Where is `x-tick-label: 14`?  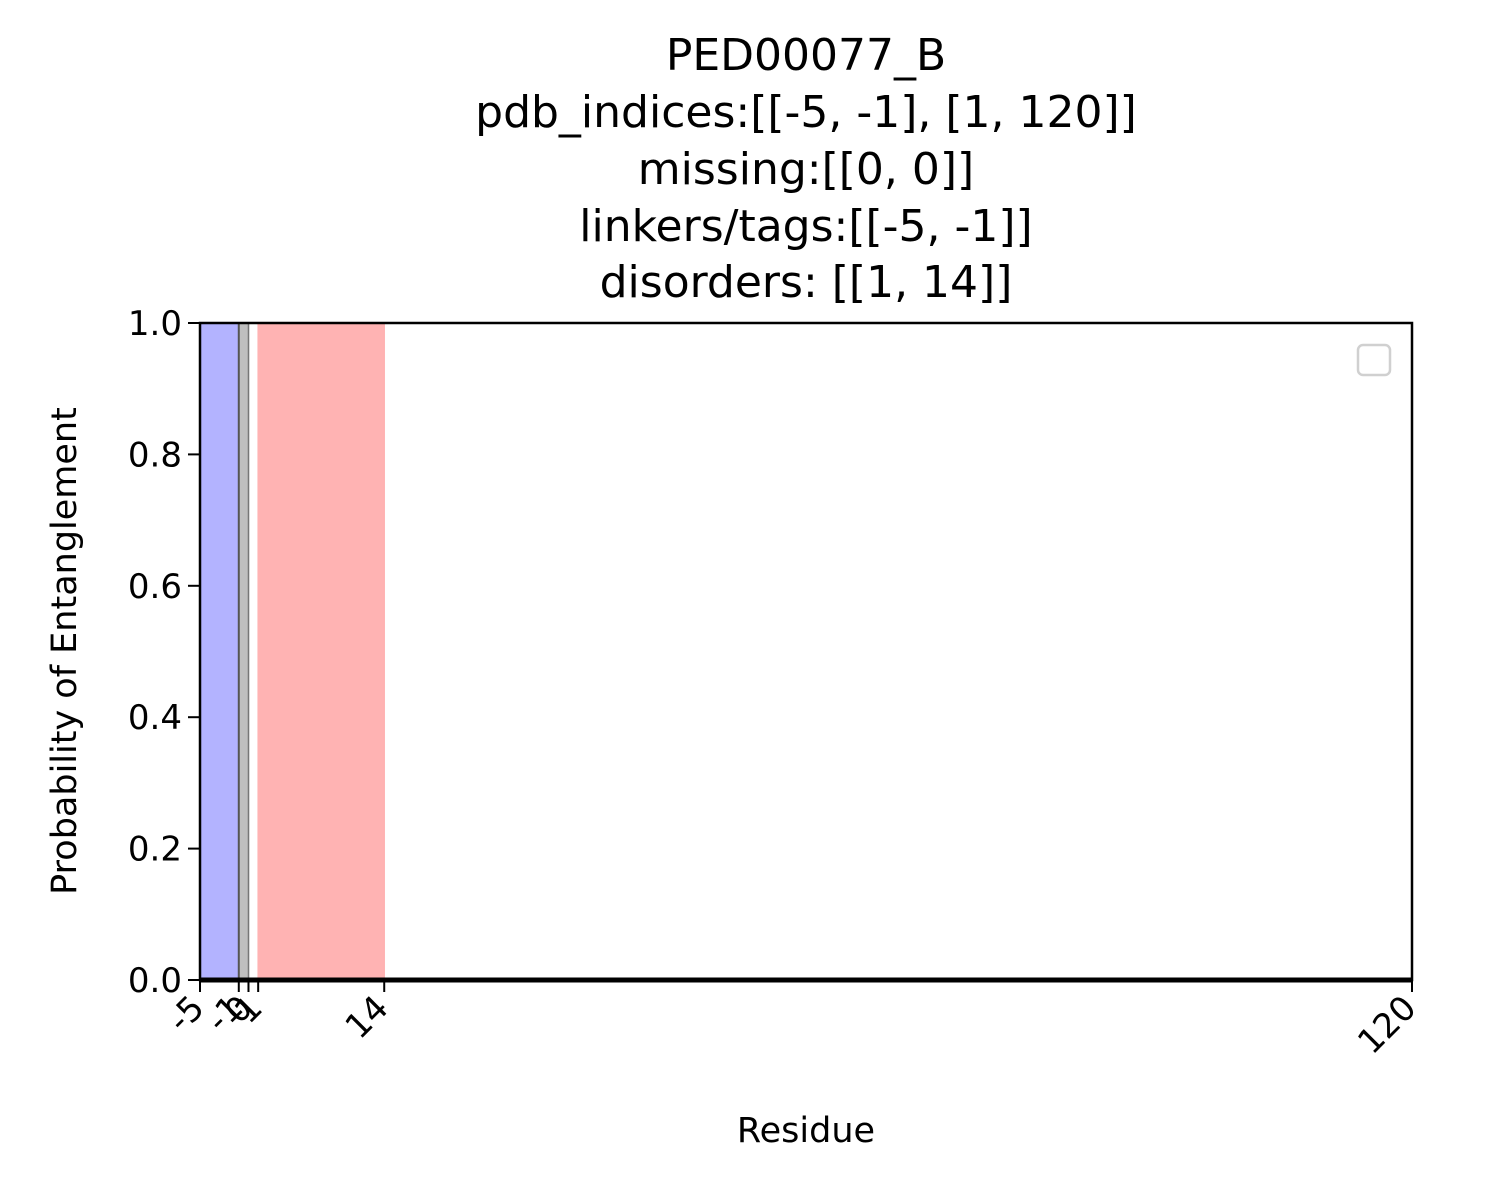 x-tick-label: 14 is located at coordinates (367, 1017).